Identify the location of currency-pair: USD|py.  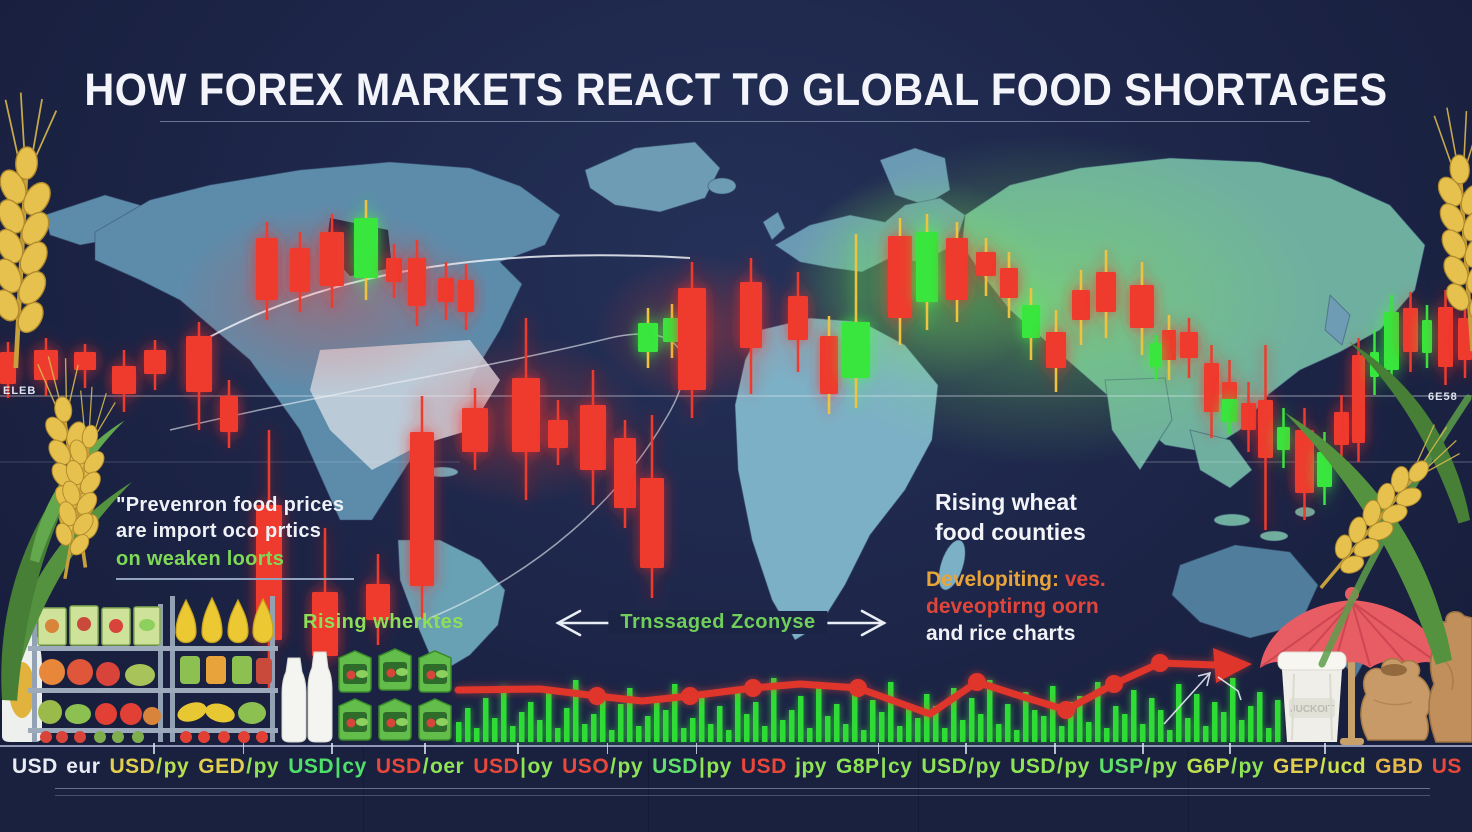
(692, 761).